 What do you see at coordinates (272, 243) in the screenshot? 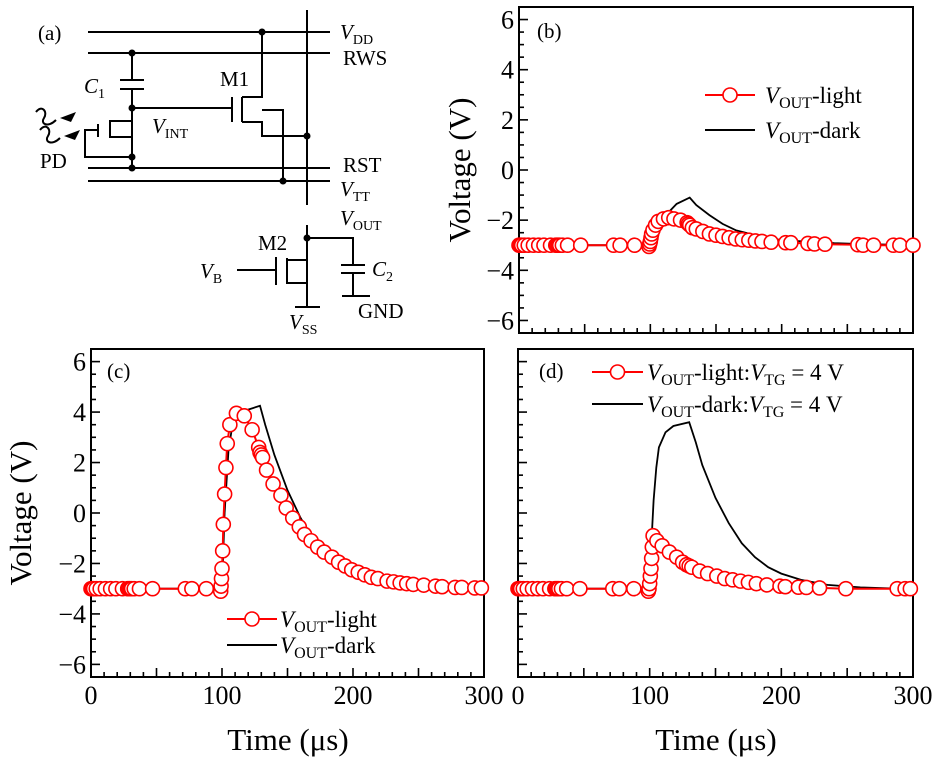
I see `label-m2: M2` at bounding box center [272, 243].